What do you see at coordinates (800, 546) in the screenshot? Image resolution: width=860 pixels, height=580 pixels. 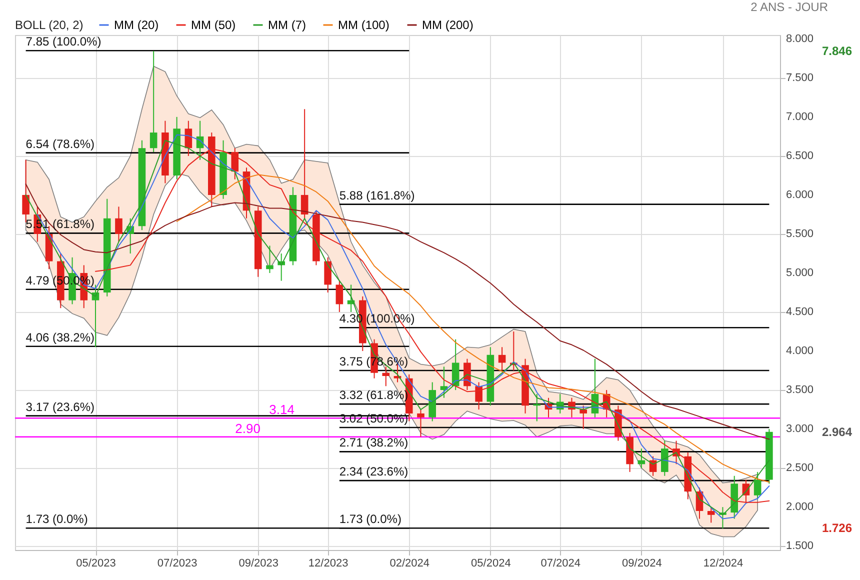 I see `y-tick-label: 1.500` at bounding box center [800, 546].